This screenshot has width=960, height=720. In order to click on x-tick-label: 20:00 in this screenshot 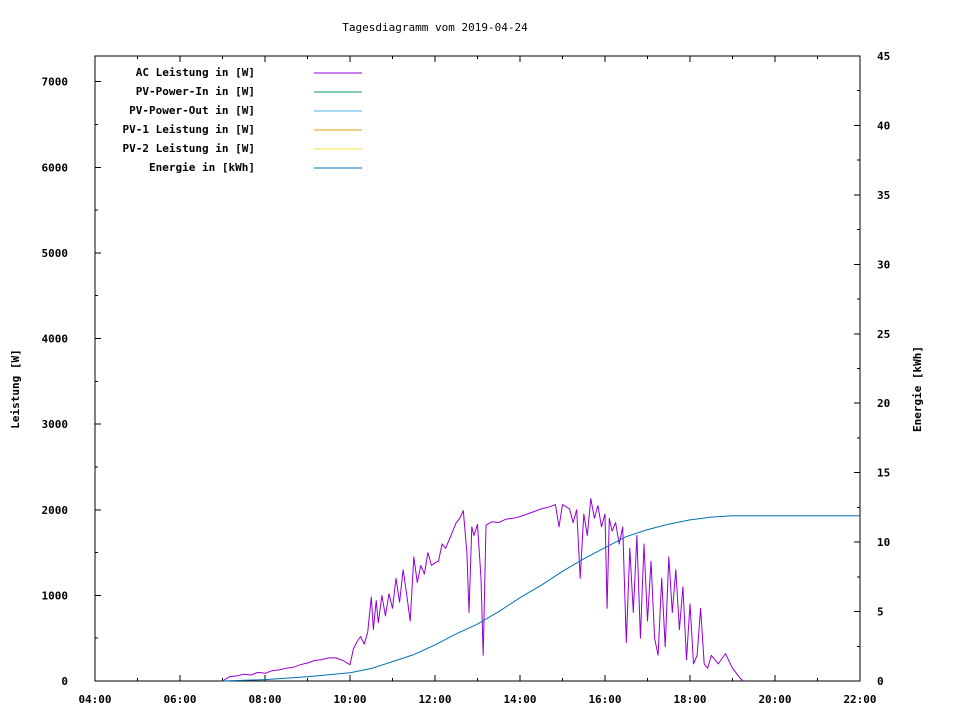, I will do `click(774, 699)`.